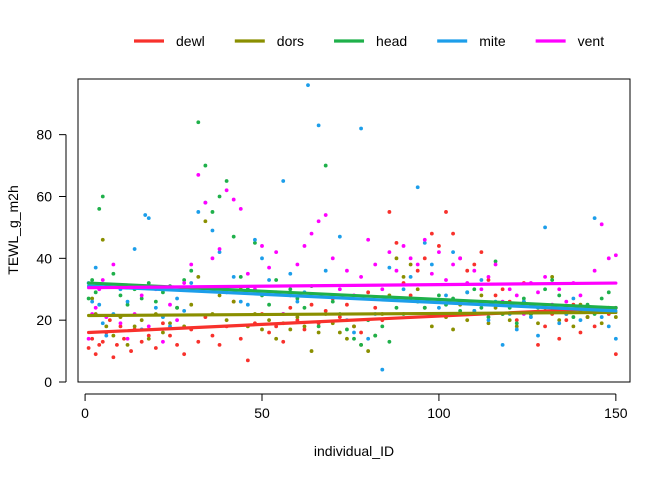  What do you see at coordinates (13, 229) in the screenshot?
I see `y-axis-title: TEWL_g_m2h` at bounding box center [13, 229].